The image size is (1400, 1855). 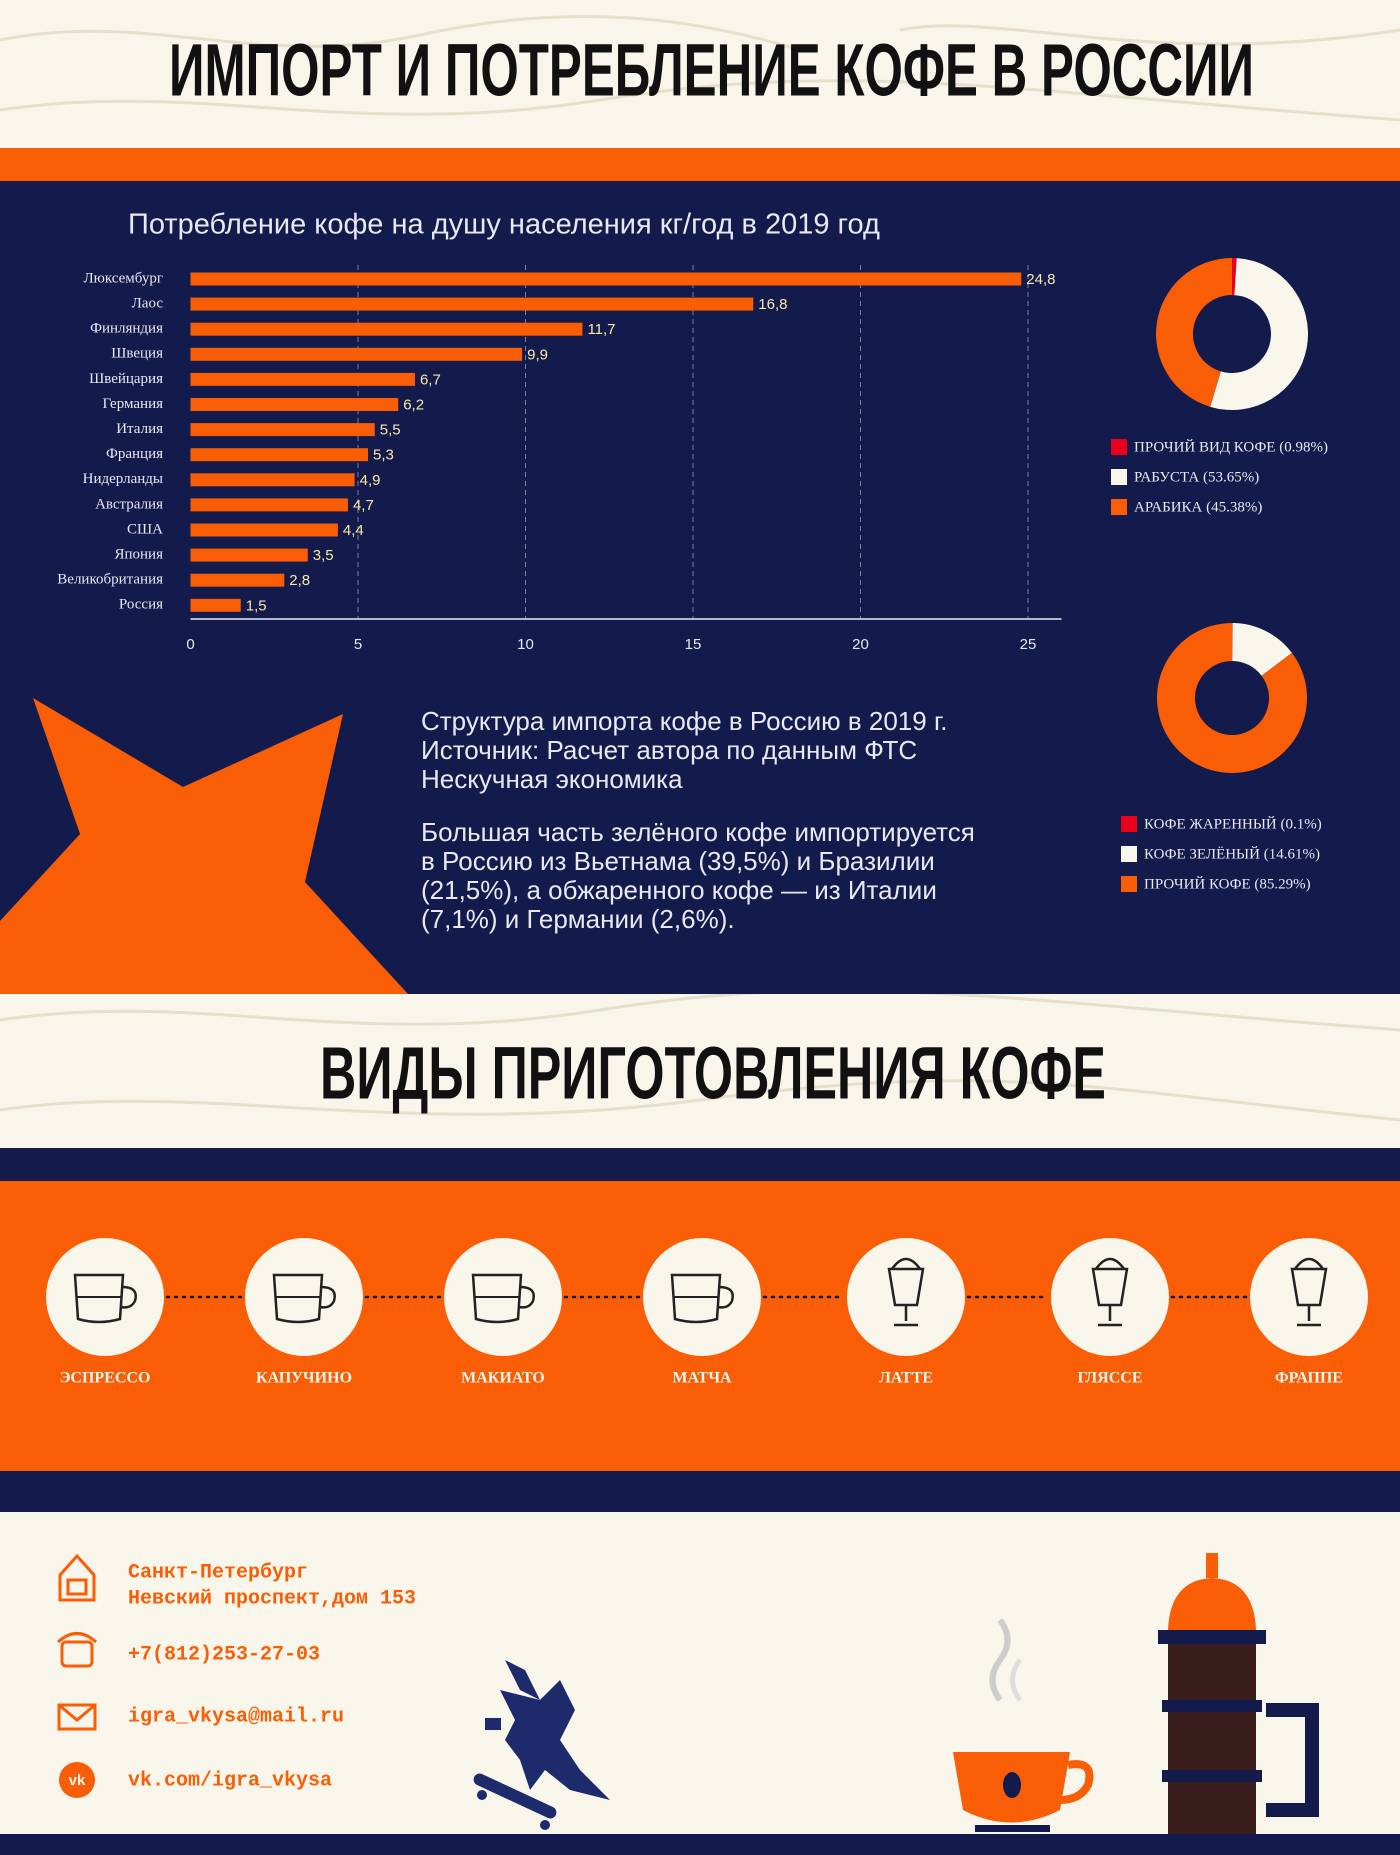 I want to click on drink-label: КАПУЧИНО, so click(x=304, y=1378).